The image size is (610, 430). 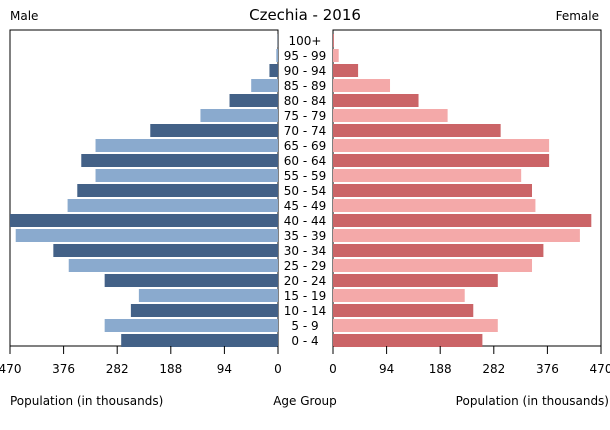 What do you see at coordinates (305, 236) in the screenshot?
I see `age-group-label: 35 - 39` at bounding box center [305, 236].